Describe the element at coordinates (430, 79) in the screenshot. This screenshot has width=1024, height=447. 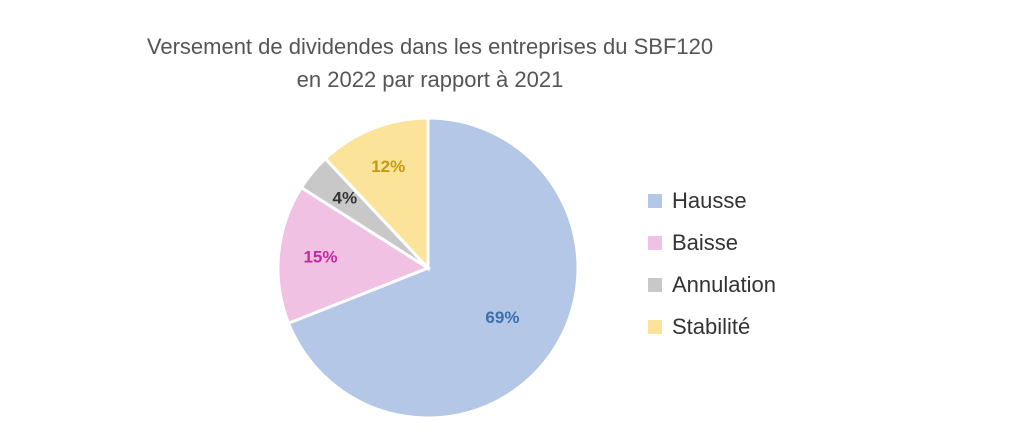
I see `chart-title-line-2: en 2022 par rapport à 2021` at that location.